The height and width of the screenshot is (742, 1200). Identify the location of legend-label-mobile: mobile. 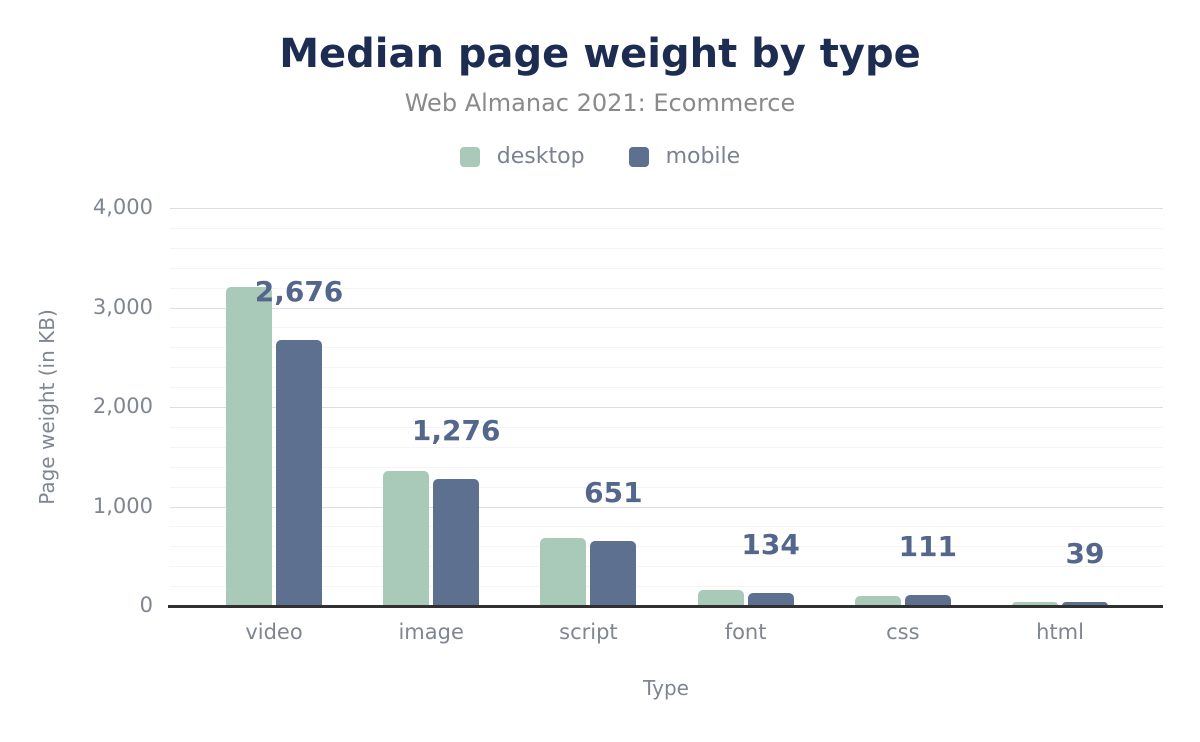
(703, 156).